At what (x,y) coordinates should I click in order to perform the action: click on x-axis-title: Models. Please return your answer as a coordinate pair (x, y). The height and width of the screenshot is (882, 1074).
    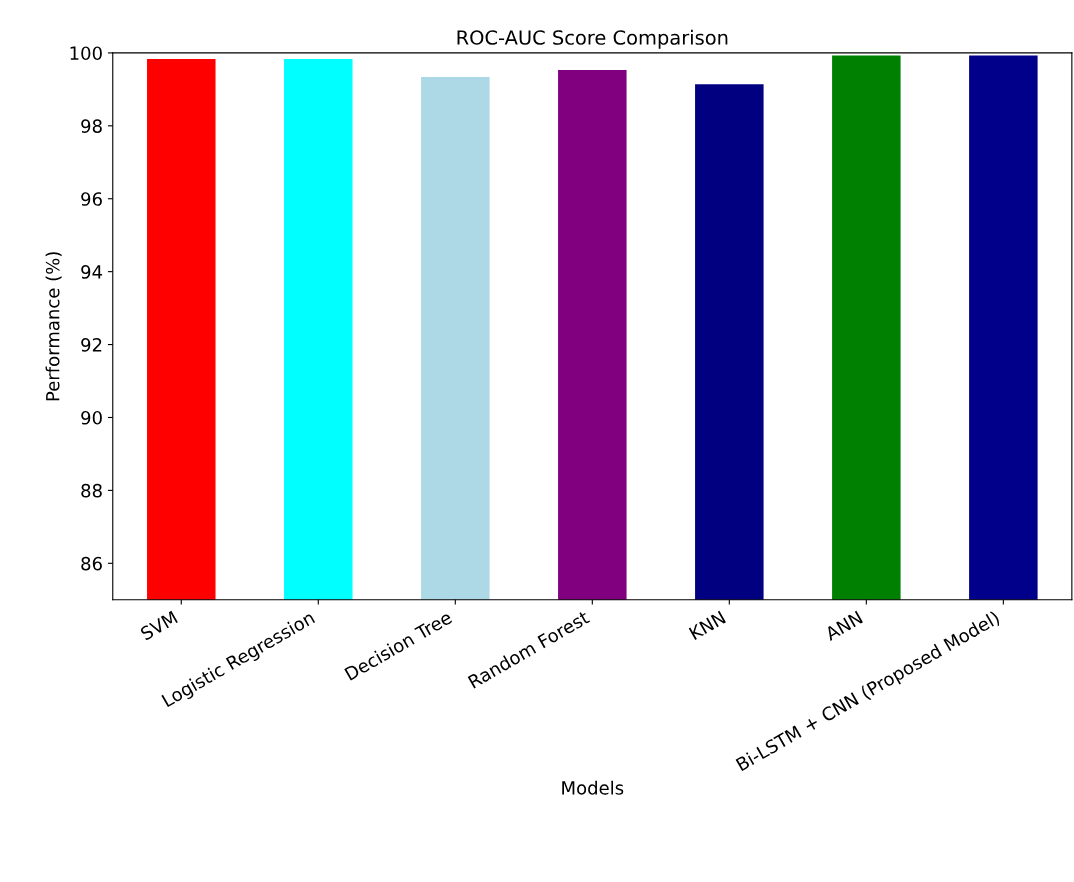
    Looking at the image, I should click on (593, 787).